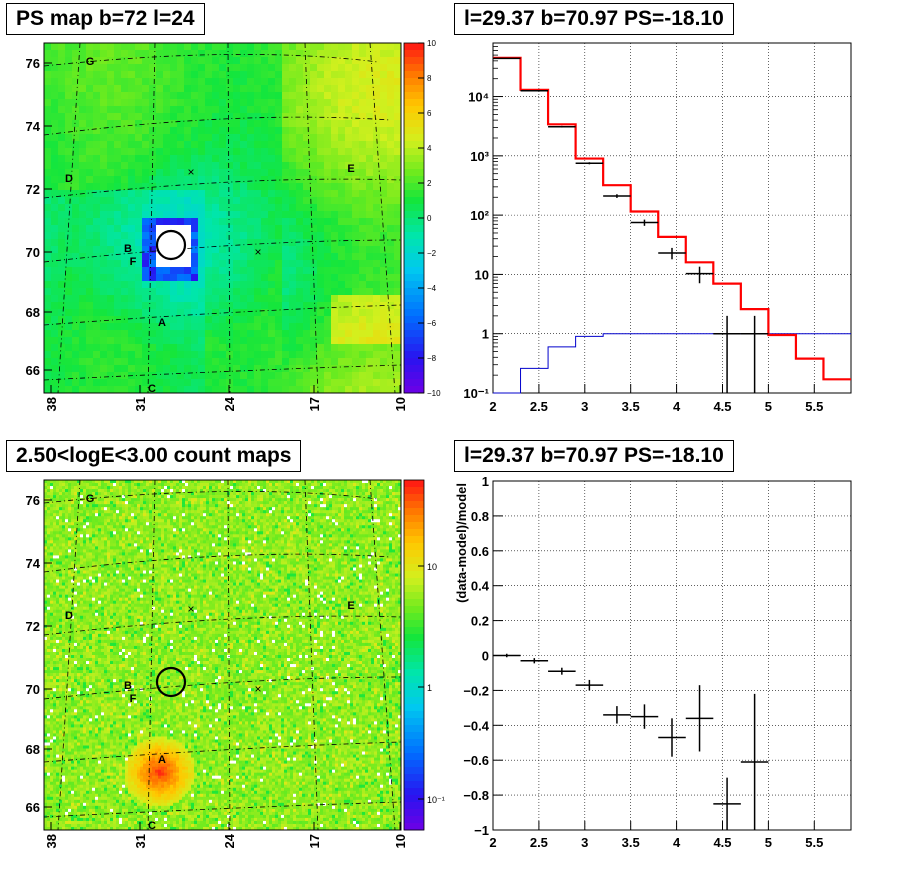  What do you see at coordinates (429, 78) in the screenshot?
I see `ps-colorbar-tick-label: 8` at bounding box center [429, 78].